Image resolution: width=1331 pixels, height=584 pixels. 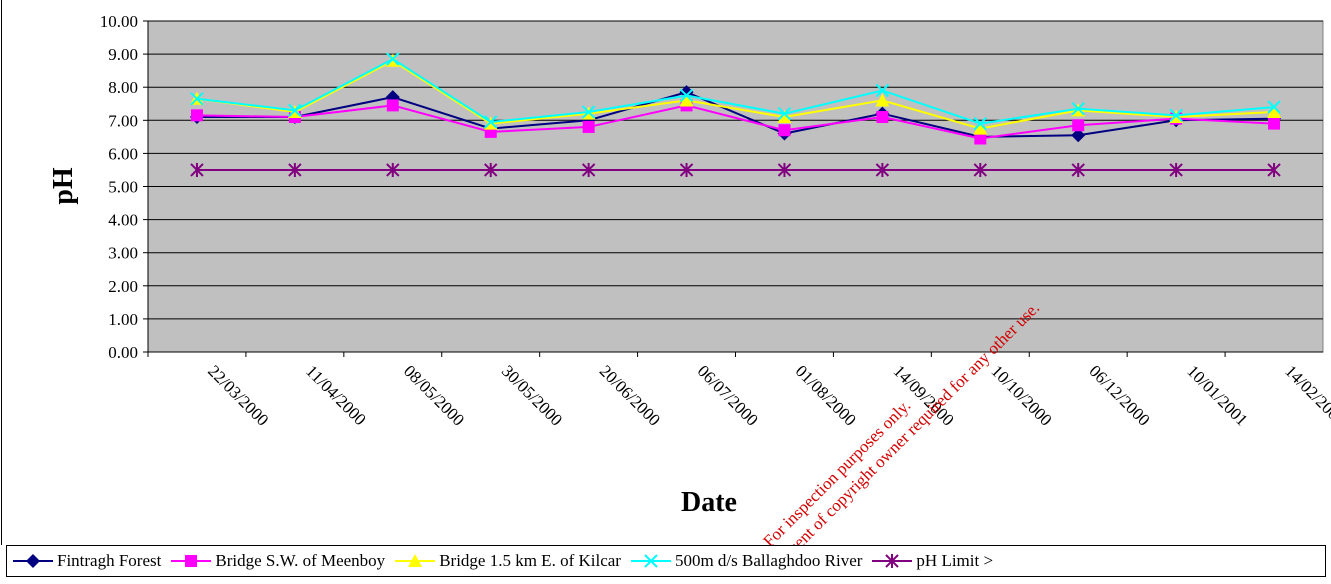 What do you see at coordinates (300, 560) in the screenshot?
I see `legend-label: Bridge S.W. of Meenboy` at bounding box center [300, 560].